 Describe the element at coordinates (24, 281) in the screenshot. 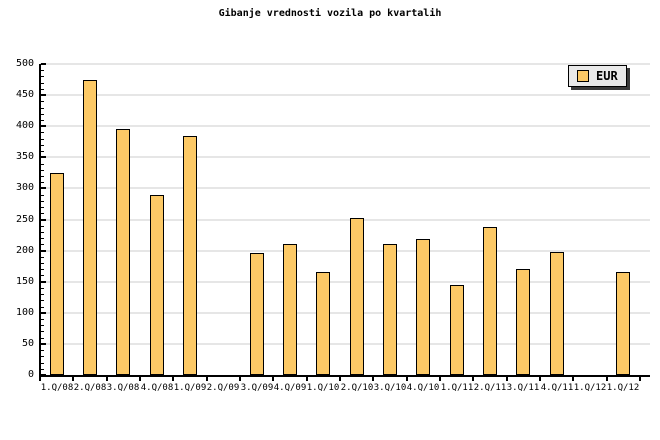

I see `y-tick-label: 150` at that location.